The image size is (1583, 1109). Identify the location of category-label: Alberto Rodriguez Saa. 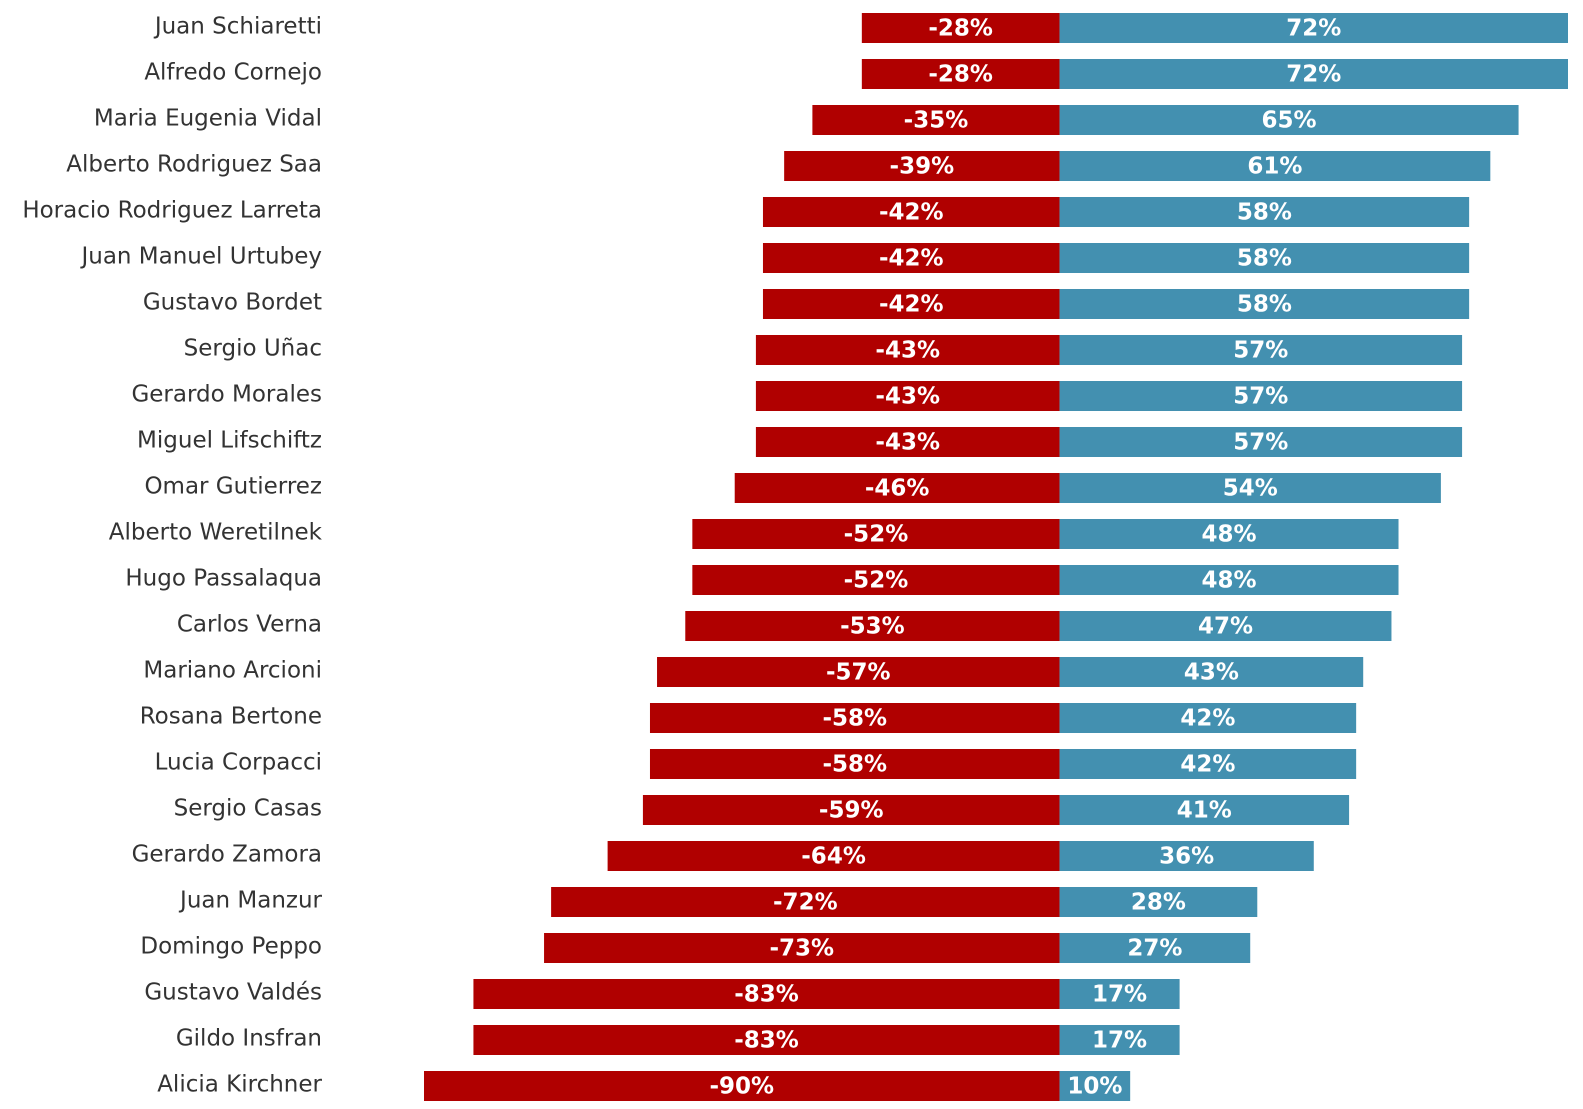
(194, 165).